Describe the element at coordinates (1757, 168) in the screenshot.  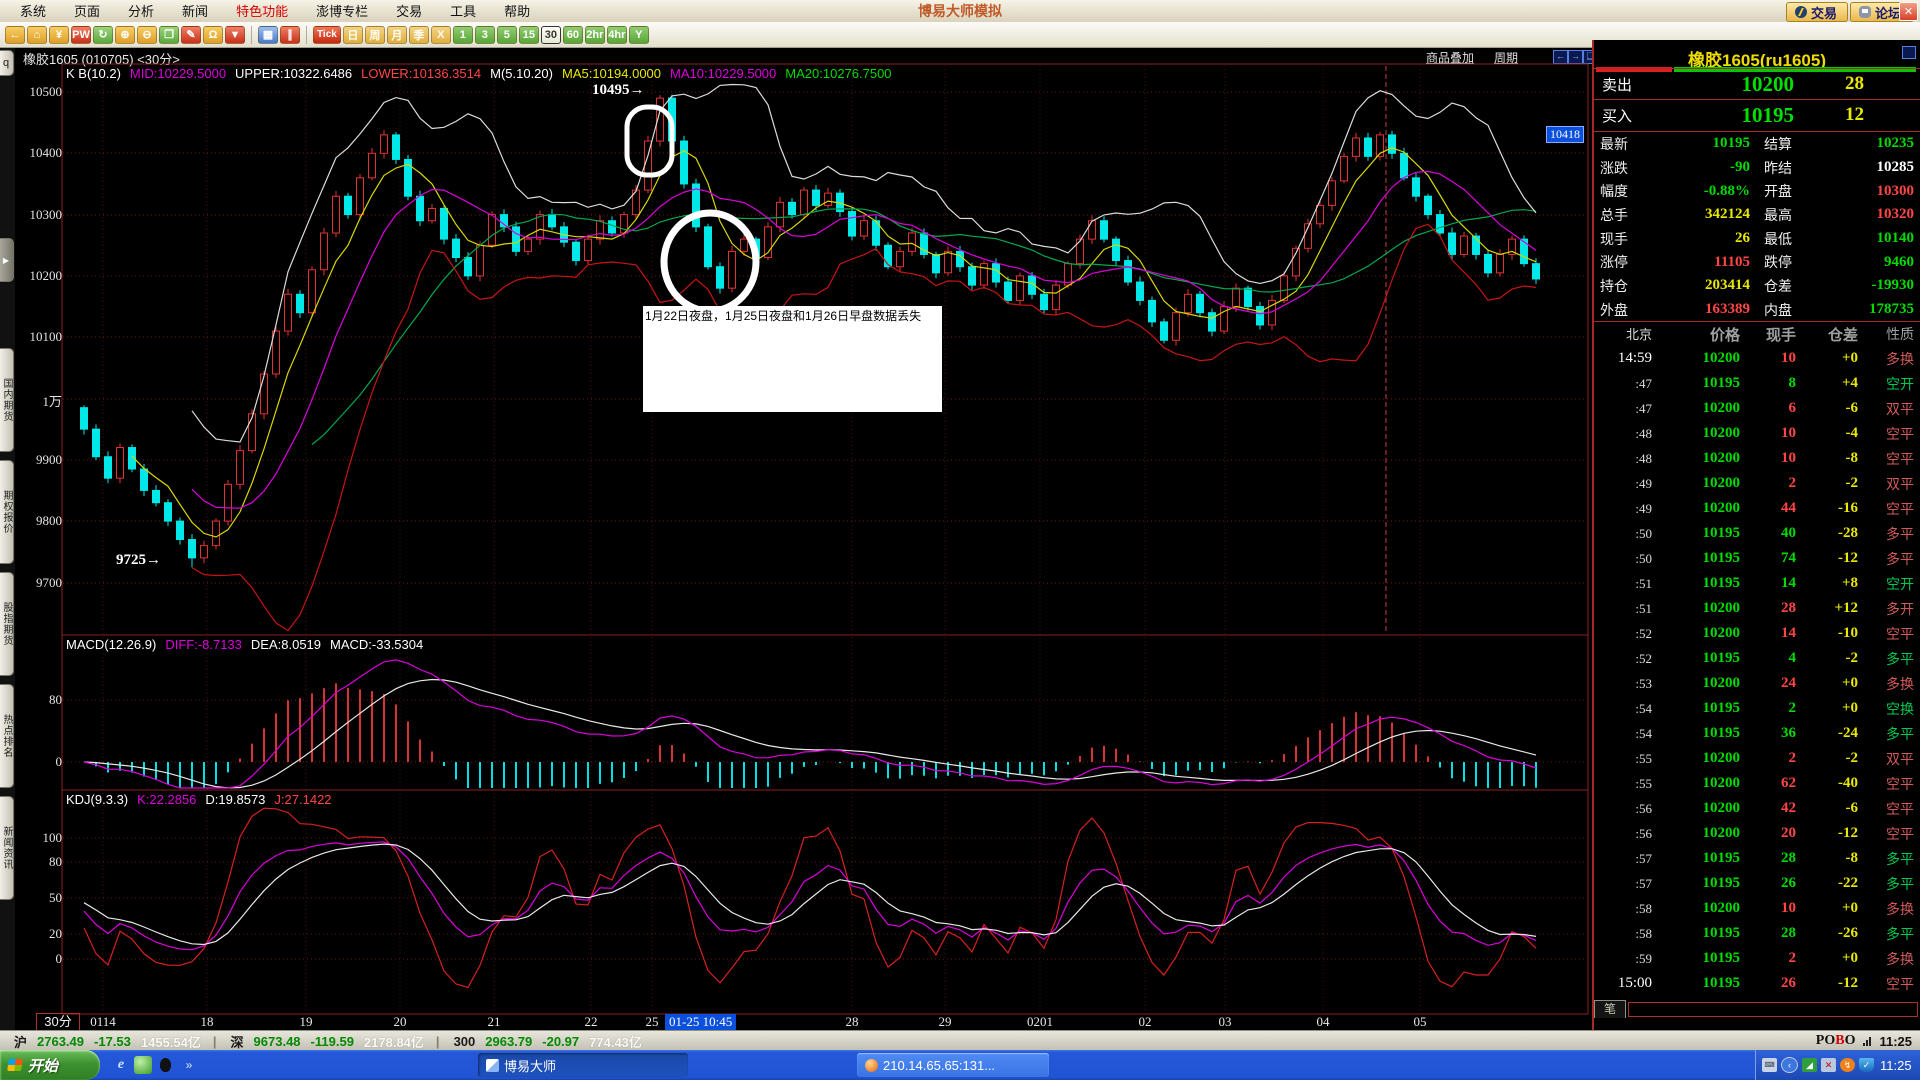
I see `quote-stat-row: 涨跌 -90 昨结 10285` at that location.